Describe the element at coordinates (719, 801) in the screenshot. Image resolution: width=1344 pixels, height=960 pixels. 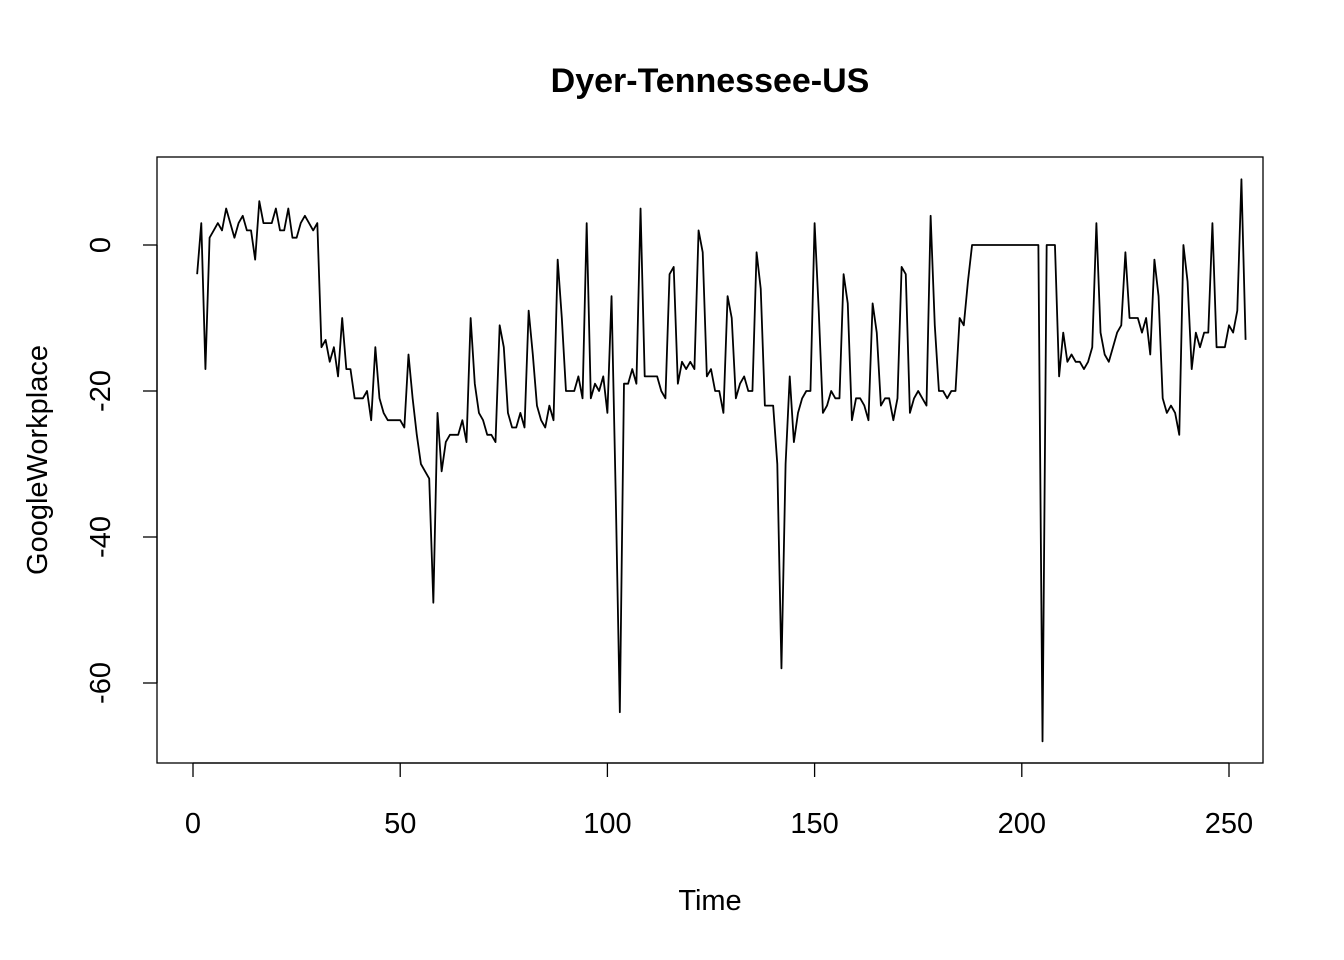
I see `x-axis: 0 50 100 150 200 250` at that location.